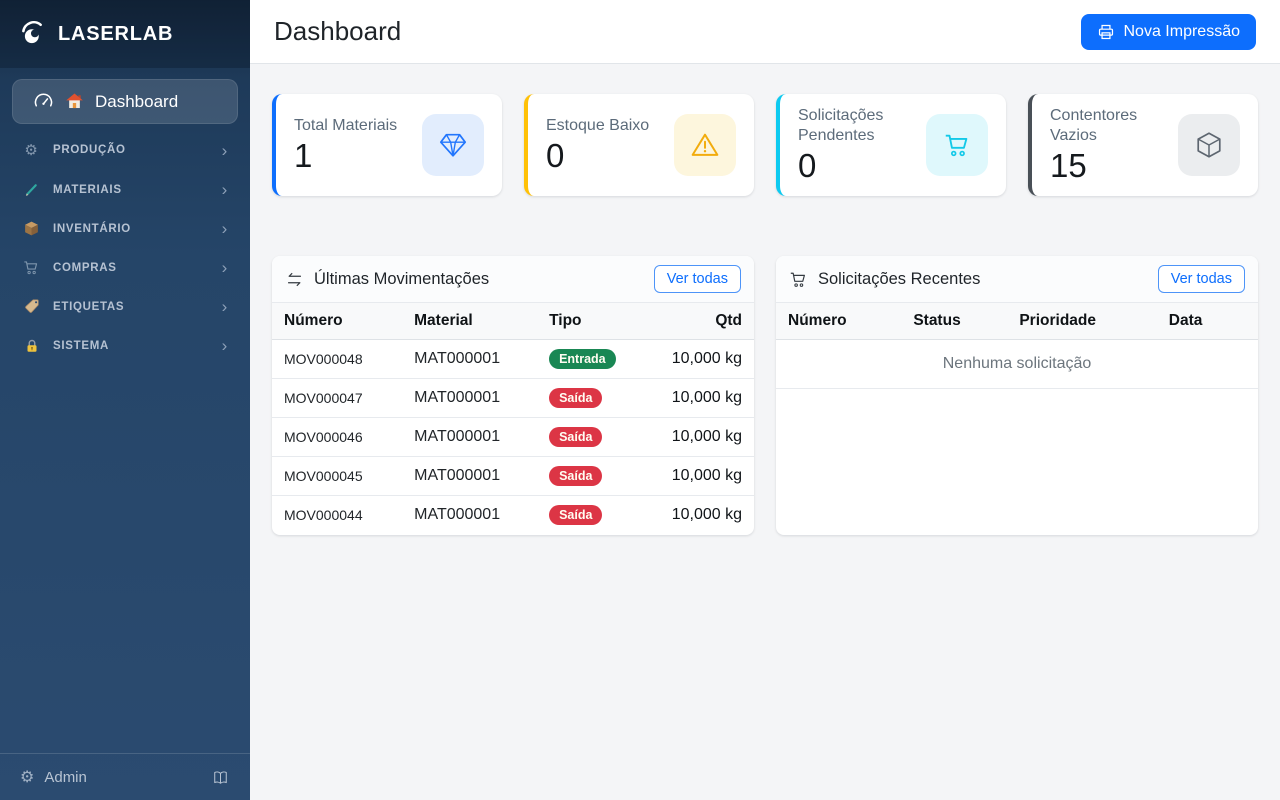 This screenshot has width=1280, height=800. I want to click on empty-space, so click(1017, 462).